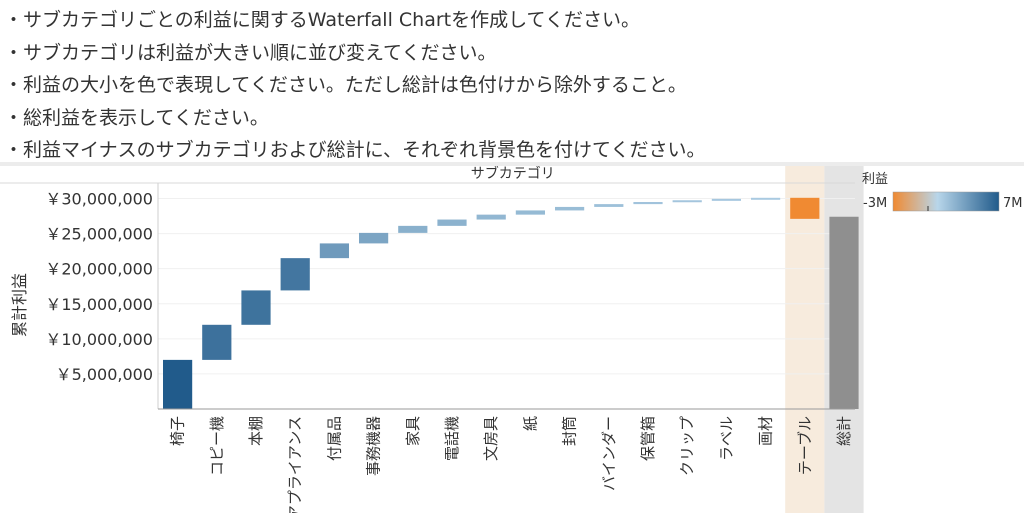  I want to click on y-tick-label: ￥20,000,000, so click(99, 269).